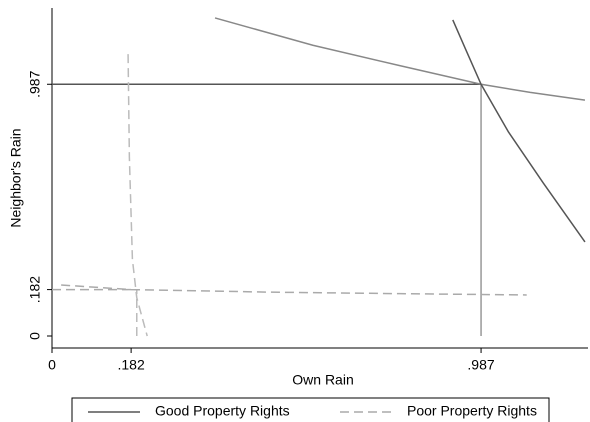 The width and height of the screenshot is (590, 422). Describe the element at coordinates (310, 409) in the screenshot. I see `legend-box` at that location.